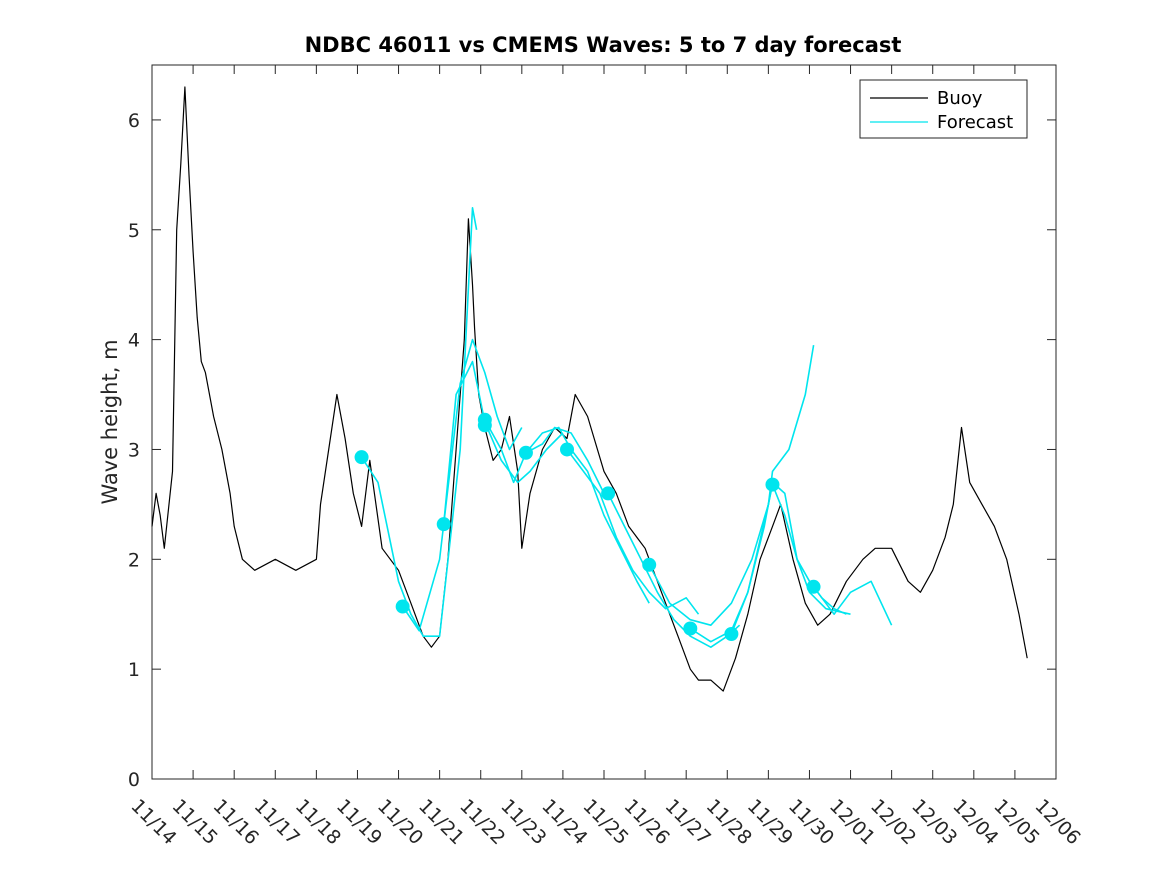  What do you see at coordinates (134, 780) in the screenshot?
I see `y-tick-label: 0` at bounding box center [134, 780].